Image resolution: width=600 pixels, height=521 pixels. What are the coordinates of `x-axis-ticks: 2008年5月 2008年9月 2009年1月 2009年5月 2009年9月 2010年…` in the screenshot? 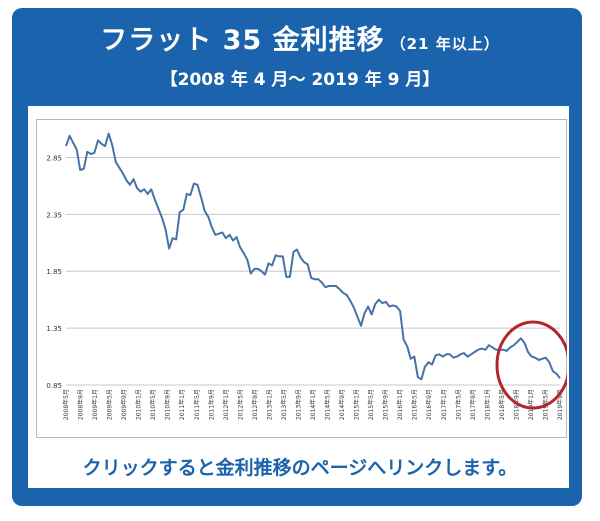 It's located at (313, 404).